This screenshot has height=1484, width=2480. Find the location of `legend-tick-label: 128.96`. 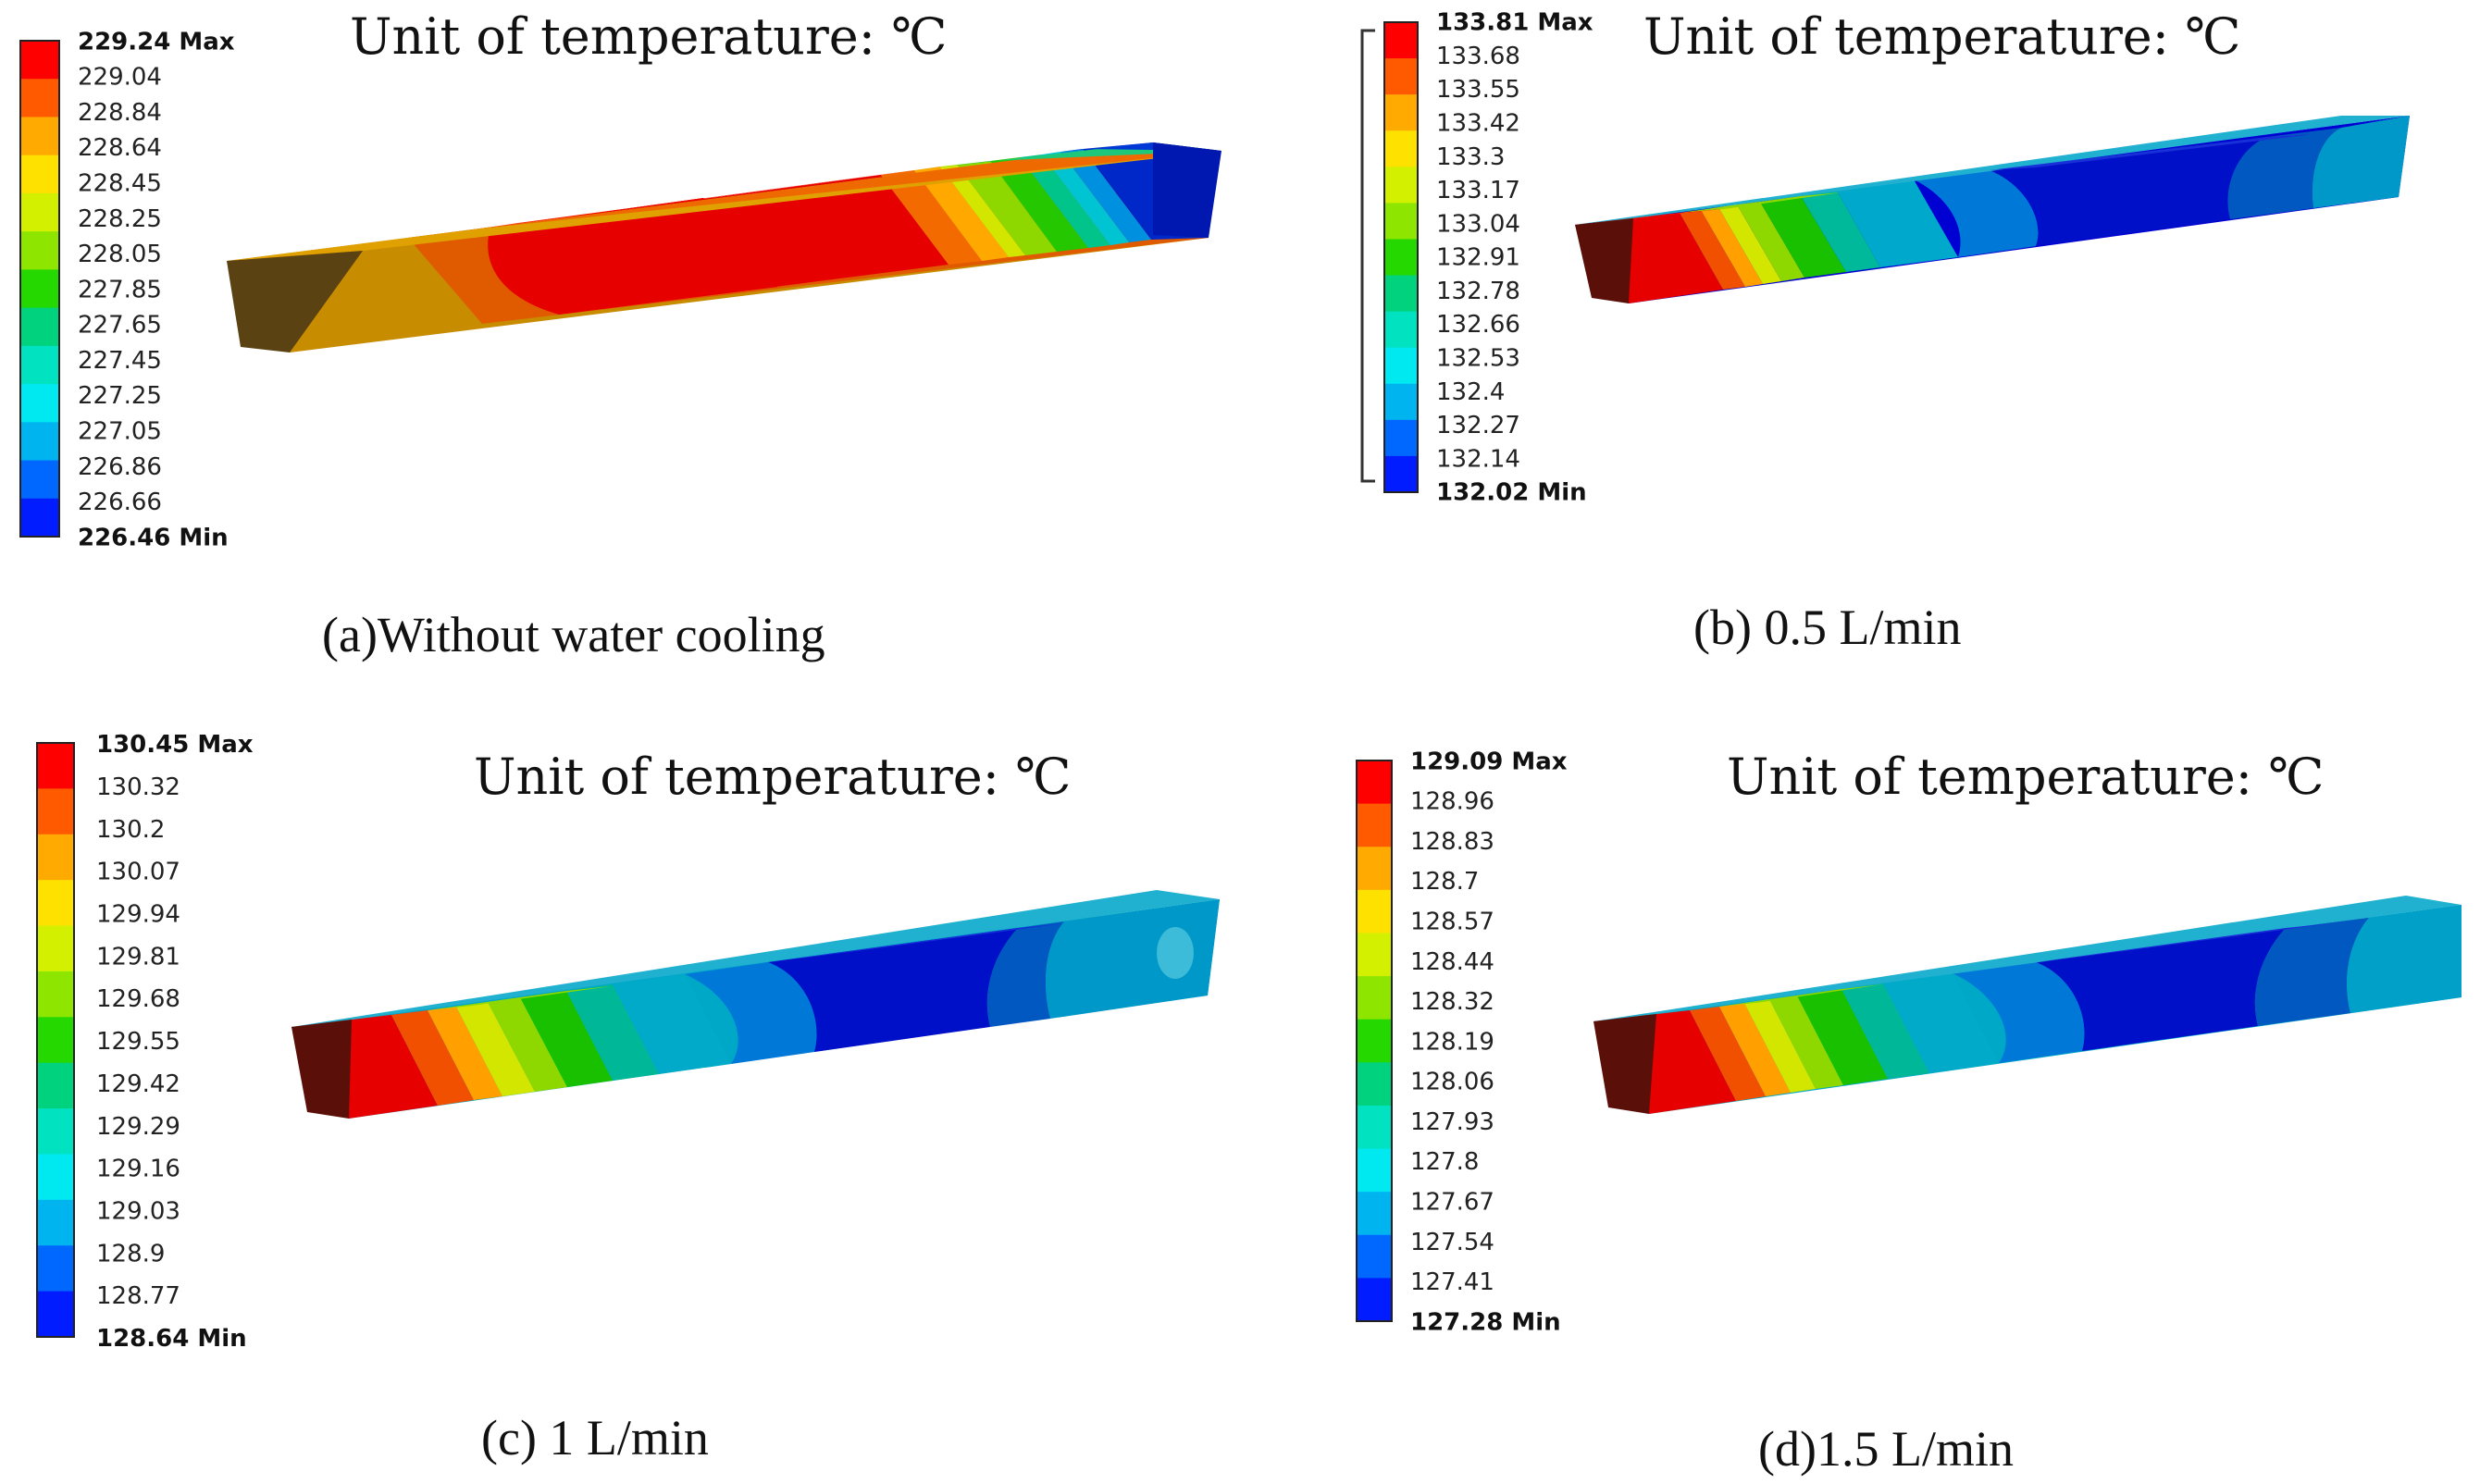

legend-tick-label: 128.96 is located at coordinates (1452, 802).